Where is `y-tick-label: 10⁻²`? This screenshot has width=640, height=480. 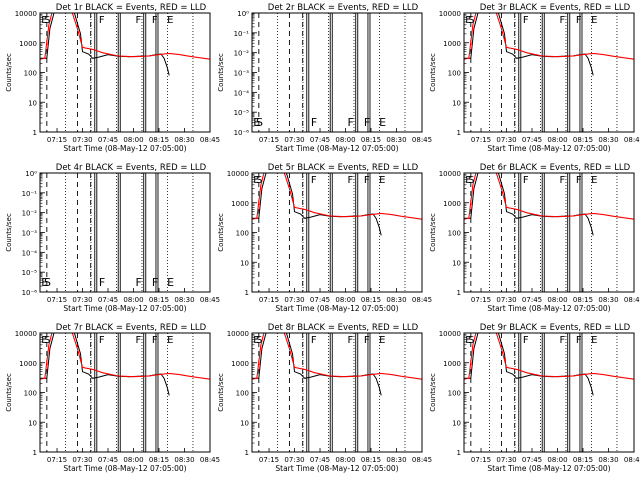 y-tick-label: 10⁻² is located at coordinates (242, 54).